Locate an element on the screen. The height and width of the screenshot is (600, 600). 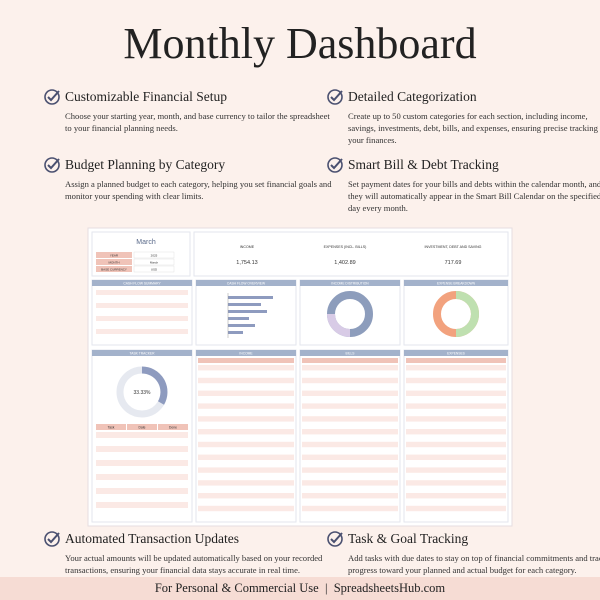
panel-title: CASH FLOW OVERVIEW is located at coordinates (246, 283).